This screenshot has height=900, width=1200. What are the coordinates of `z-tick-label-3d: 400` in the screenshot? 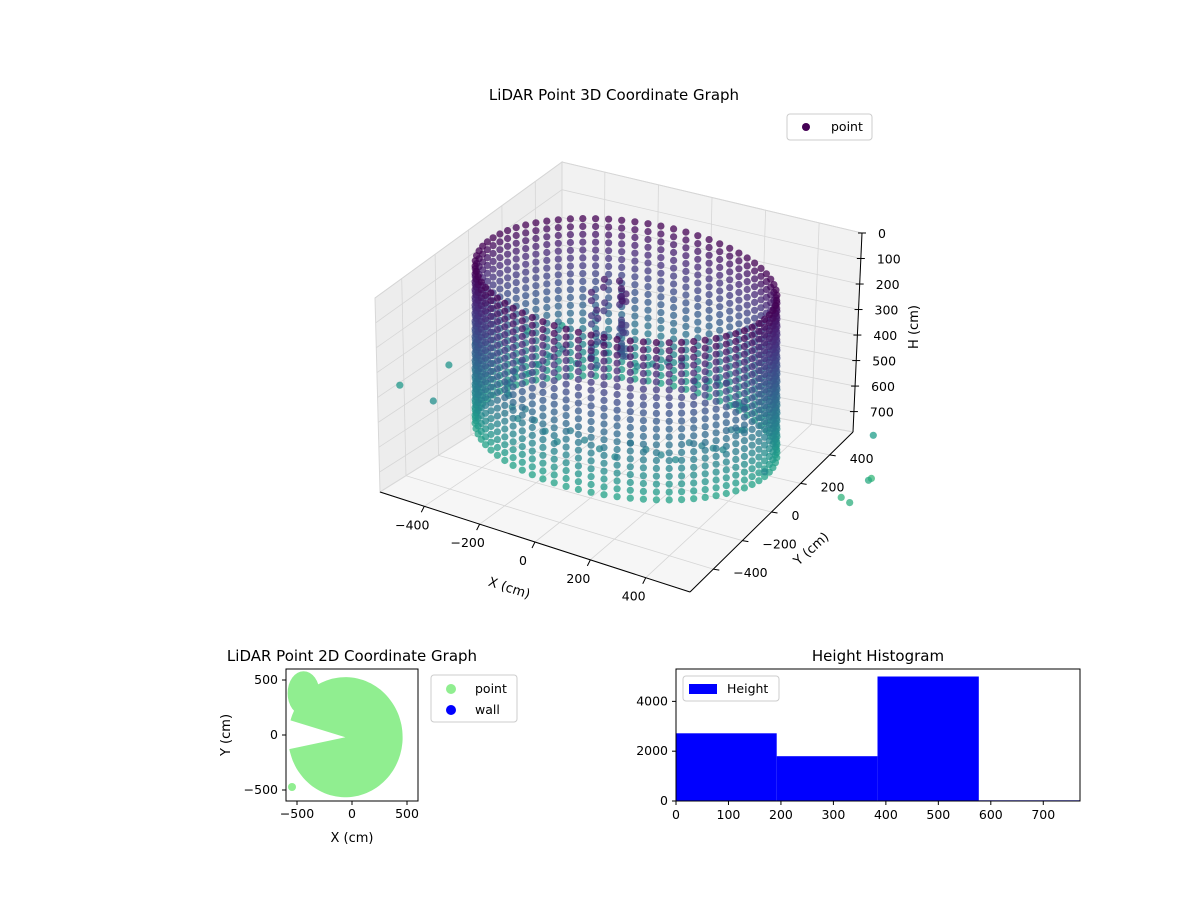 It's located at (885, 335).